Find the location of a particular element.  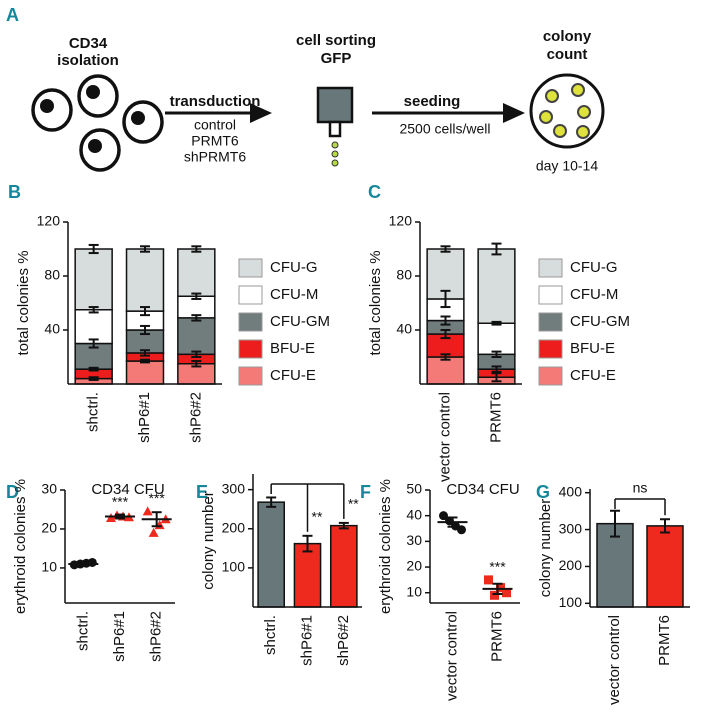

x-tick-label: shP6#2 is located at coordinates (156, 636).